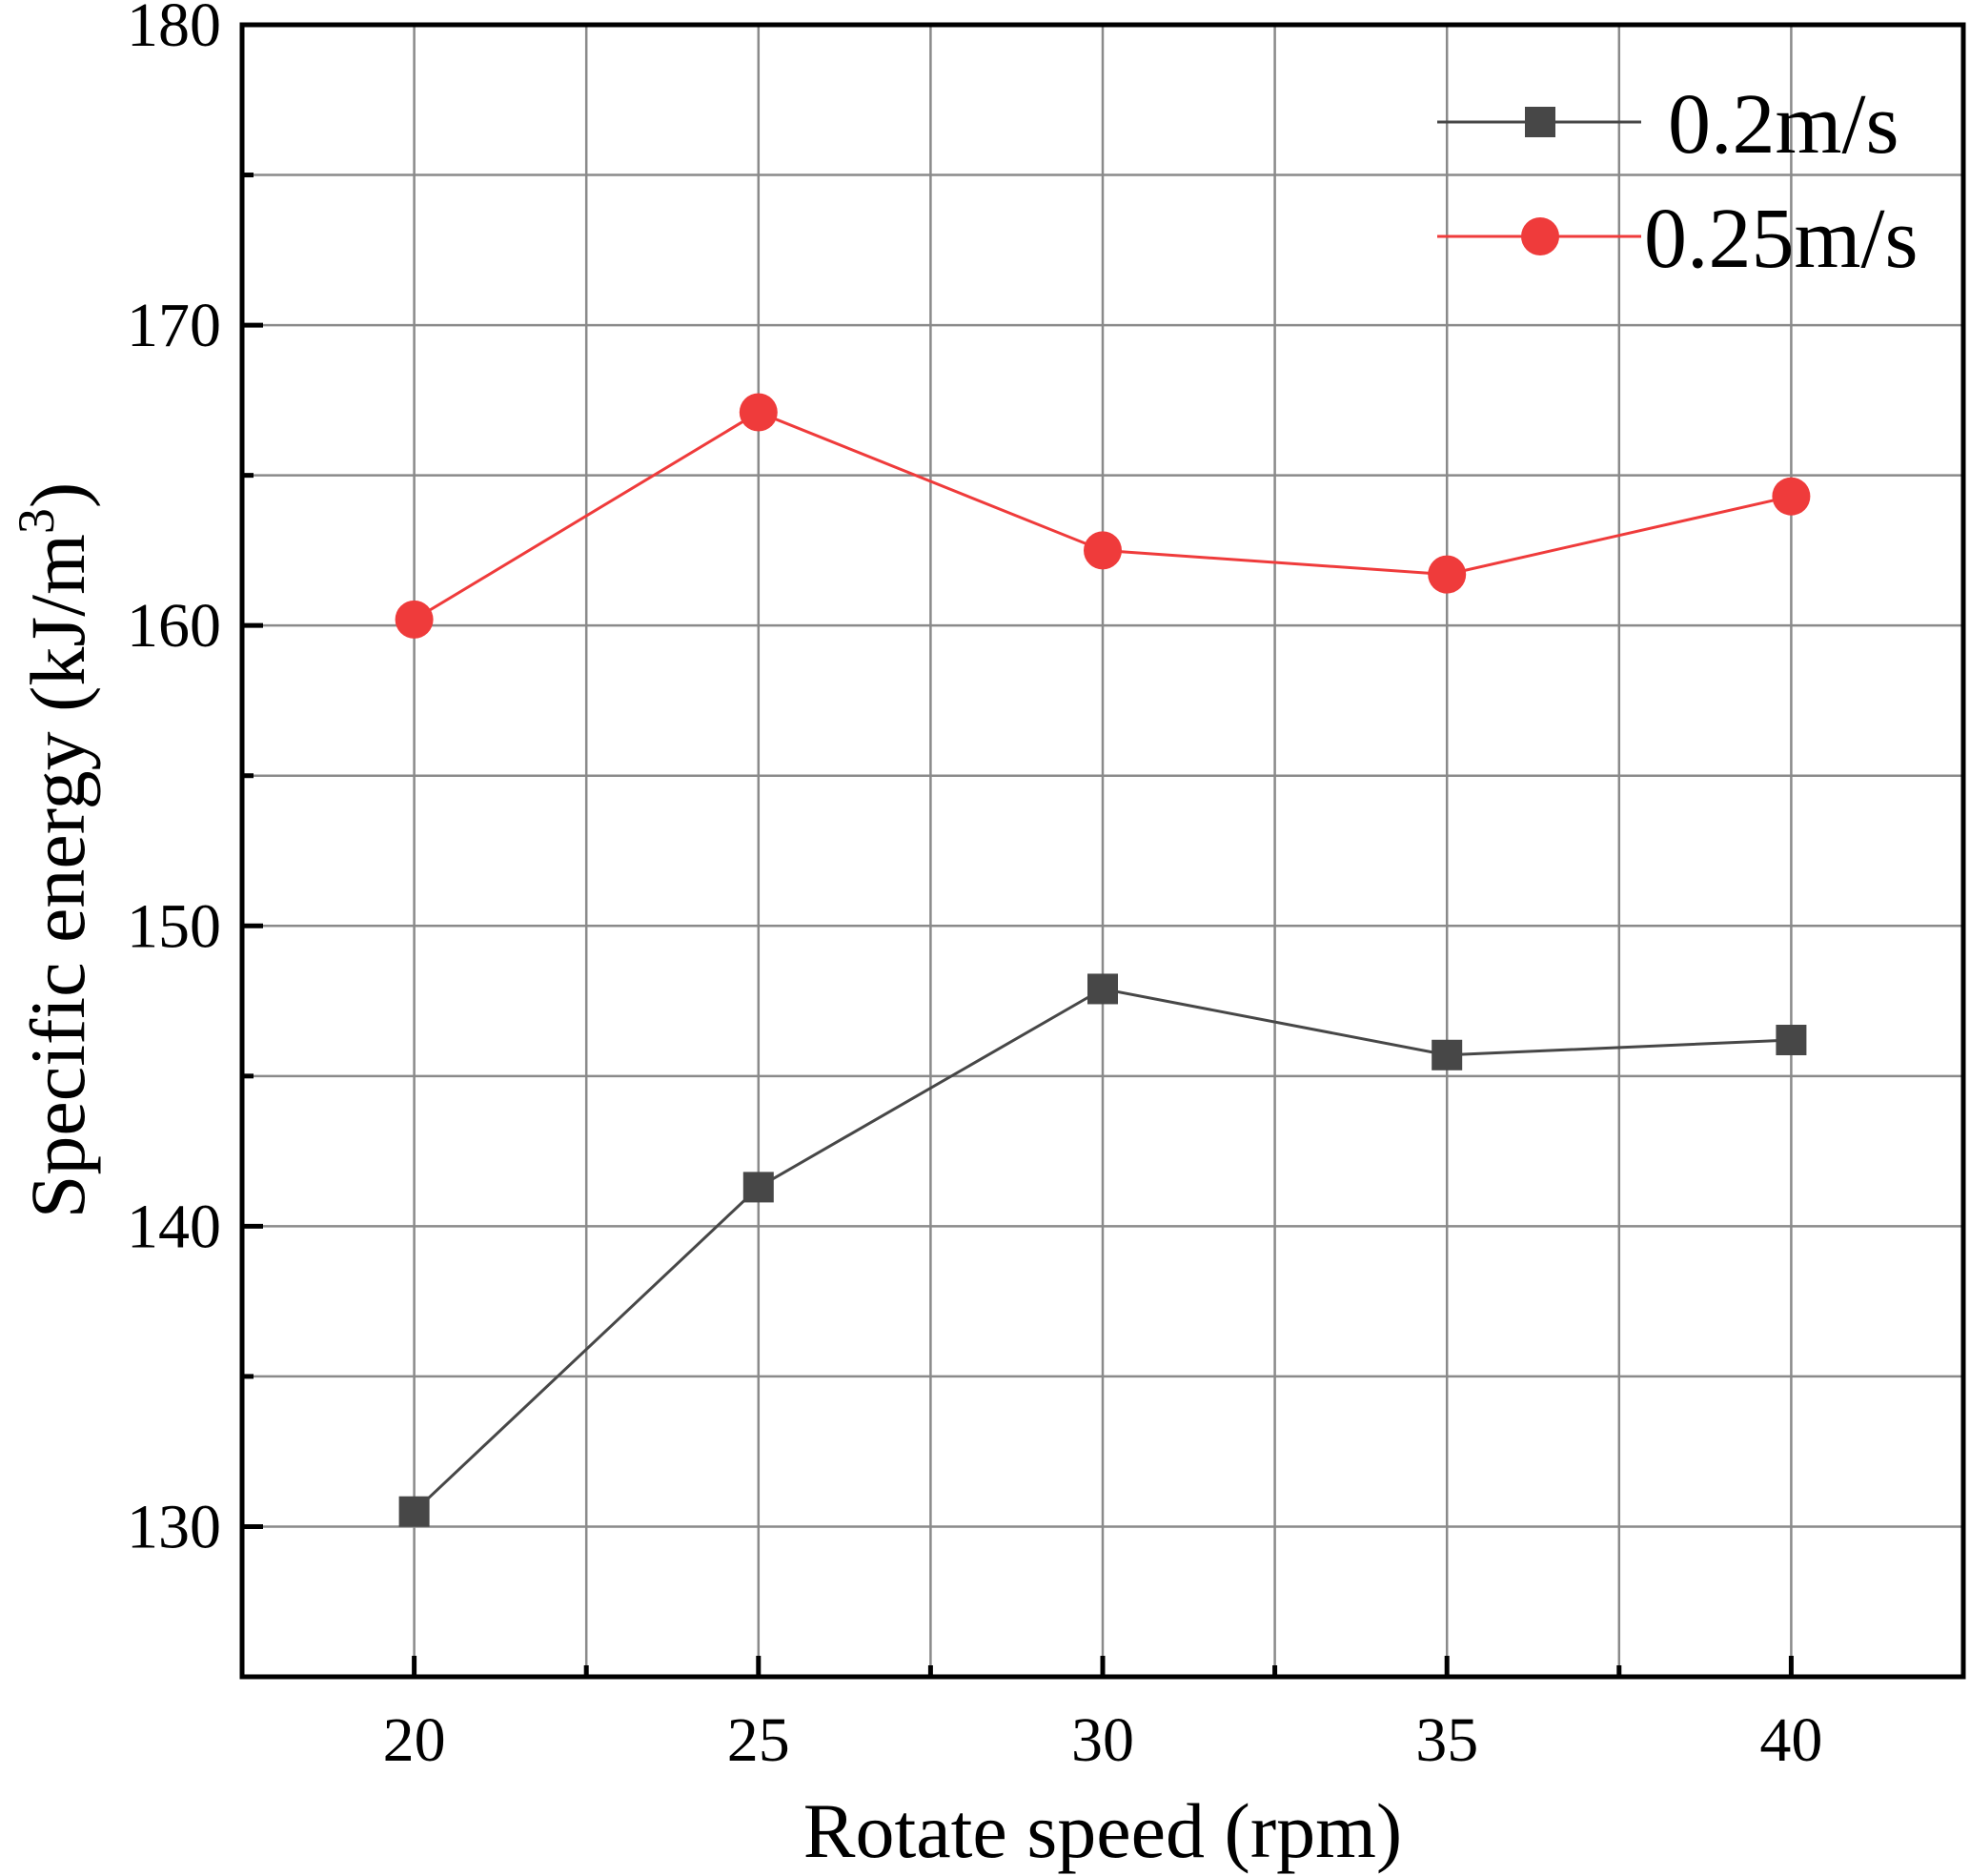  What do you see at coordinates (174, 626) in the screenshot?
I see `y-tick-label: 160` at bounding box center [174, 626].